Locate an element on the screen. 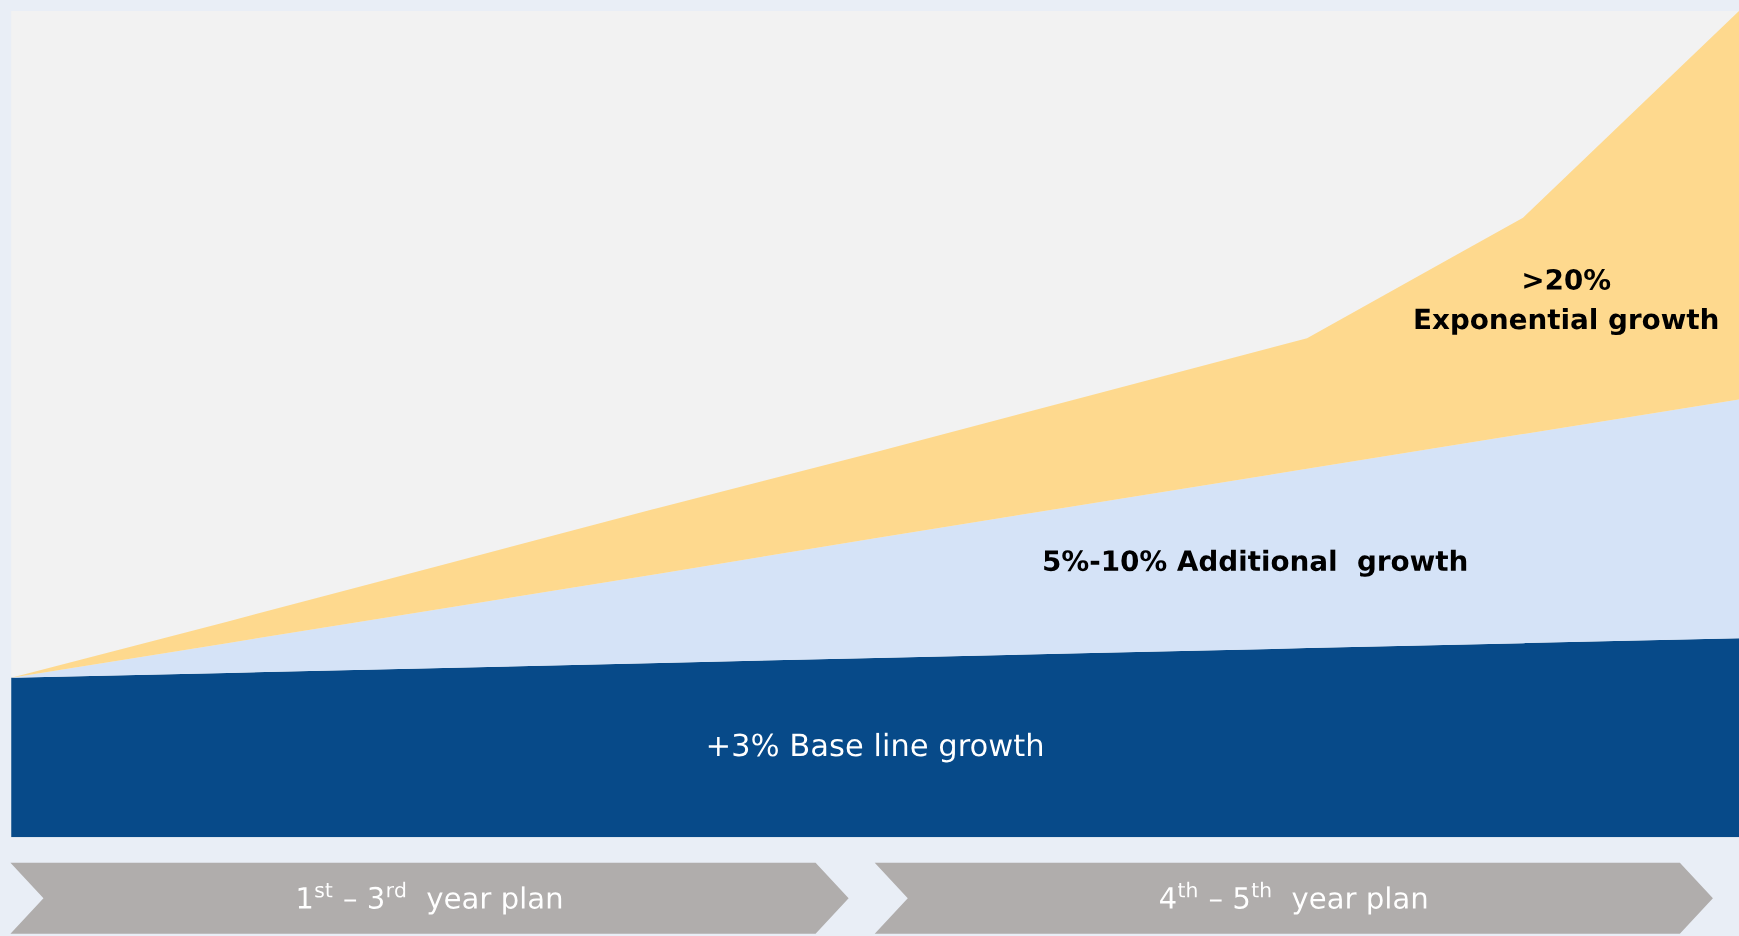 The image size is (1739, 936). text: 1$^{st}$ – 3$^{rd}$ year plan is located at coordinates (430, 898).